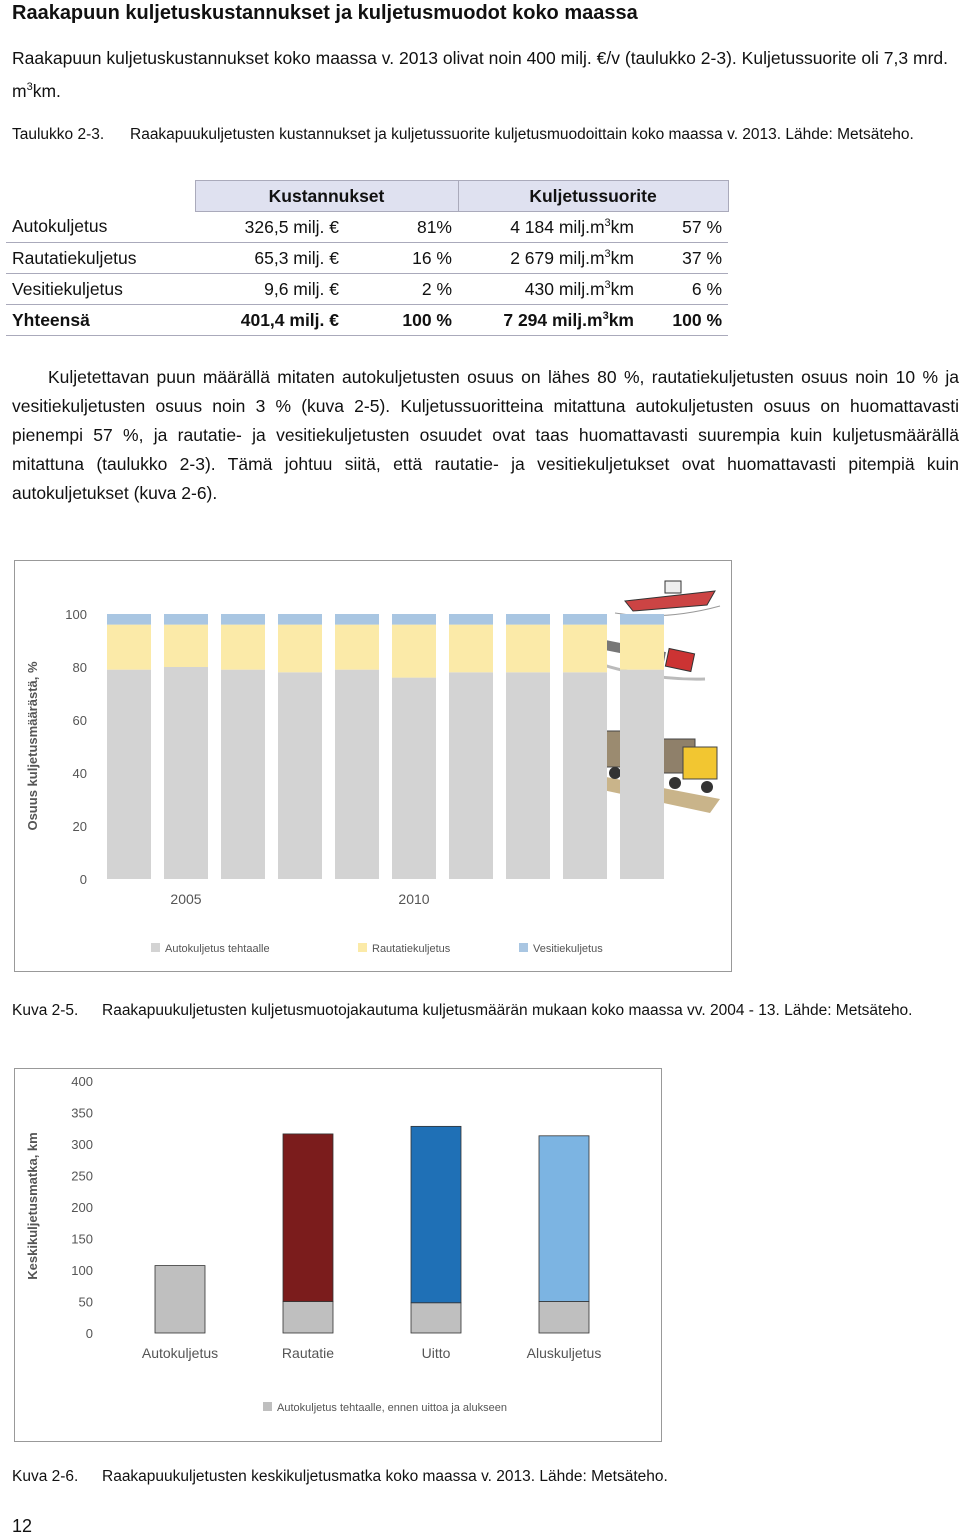 This screenshot has width=960, height=1538. Describe the element at coordinates (549, 258) in the screenshot. I see `volume: 2 679 milj.m3km` at that location.